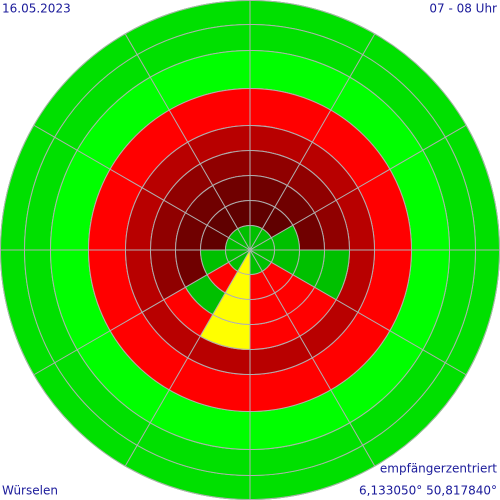 The height and width of the screenshot is (500, 500). Describe the element at coordinates (428, 491) in the screenshot. I see `coordinates: 6,133050° 50,817840°` at that location.